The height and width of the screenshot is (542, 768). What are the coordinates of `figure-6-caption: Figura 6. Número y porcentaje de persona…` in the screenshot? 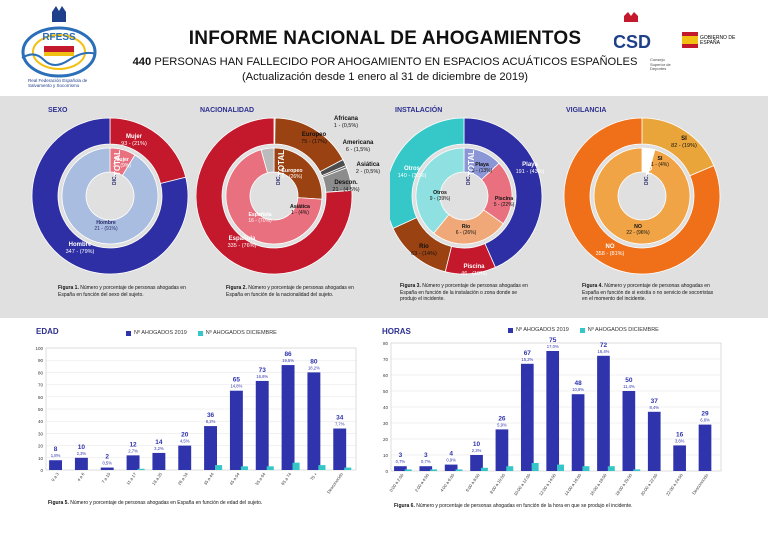 It's located at (559, 506).